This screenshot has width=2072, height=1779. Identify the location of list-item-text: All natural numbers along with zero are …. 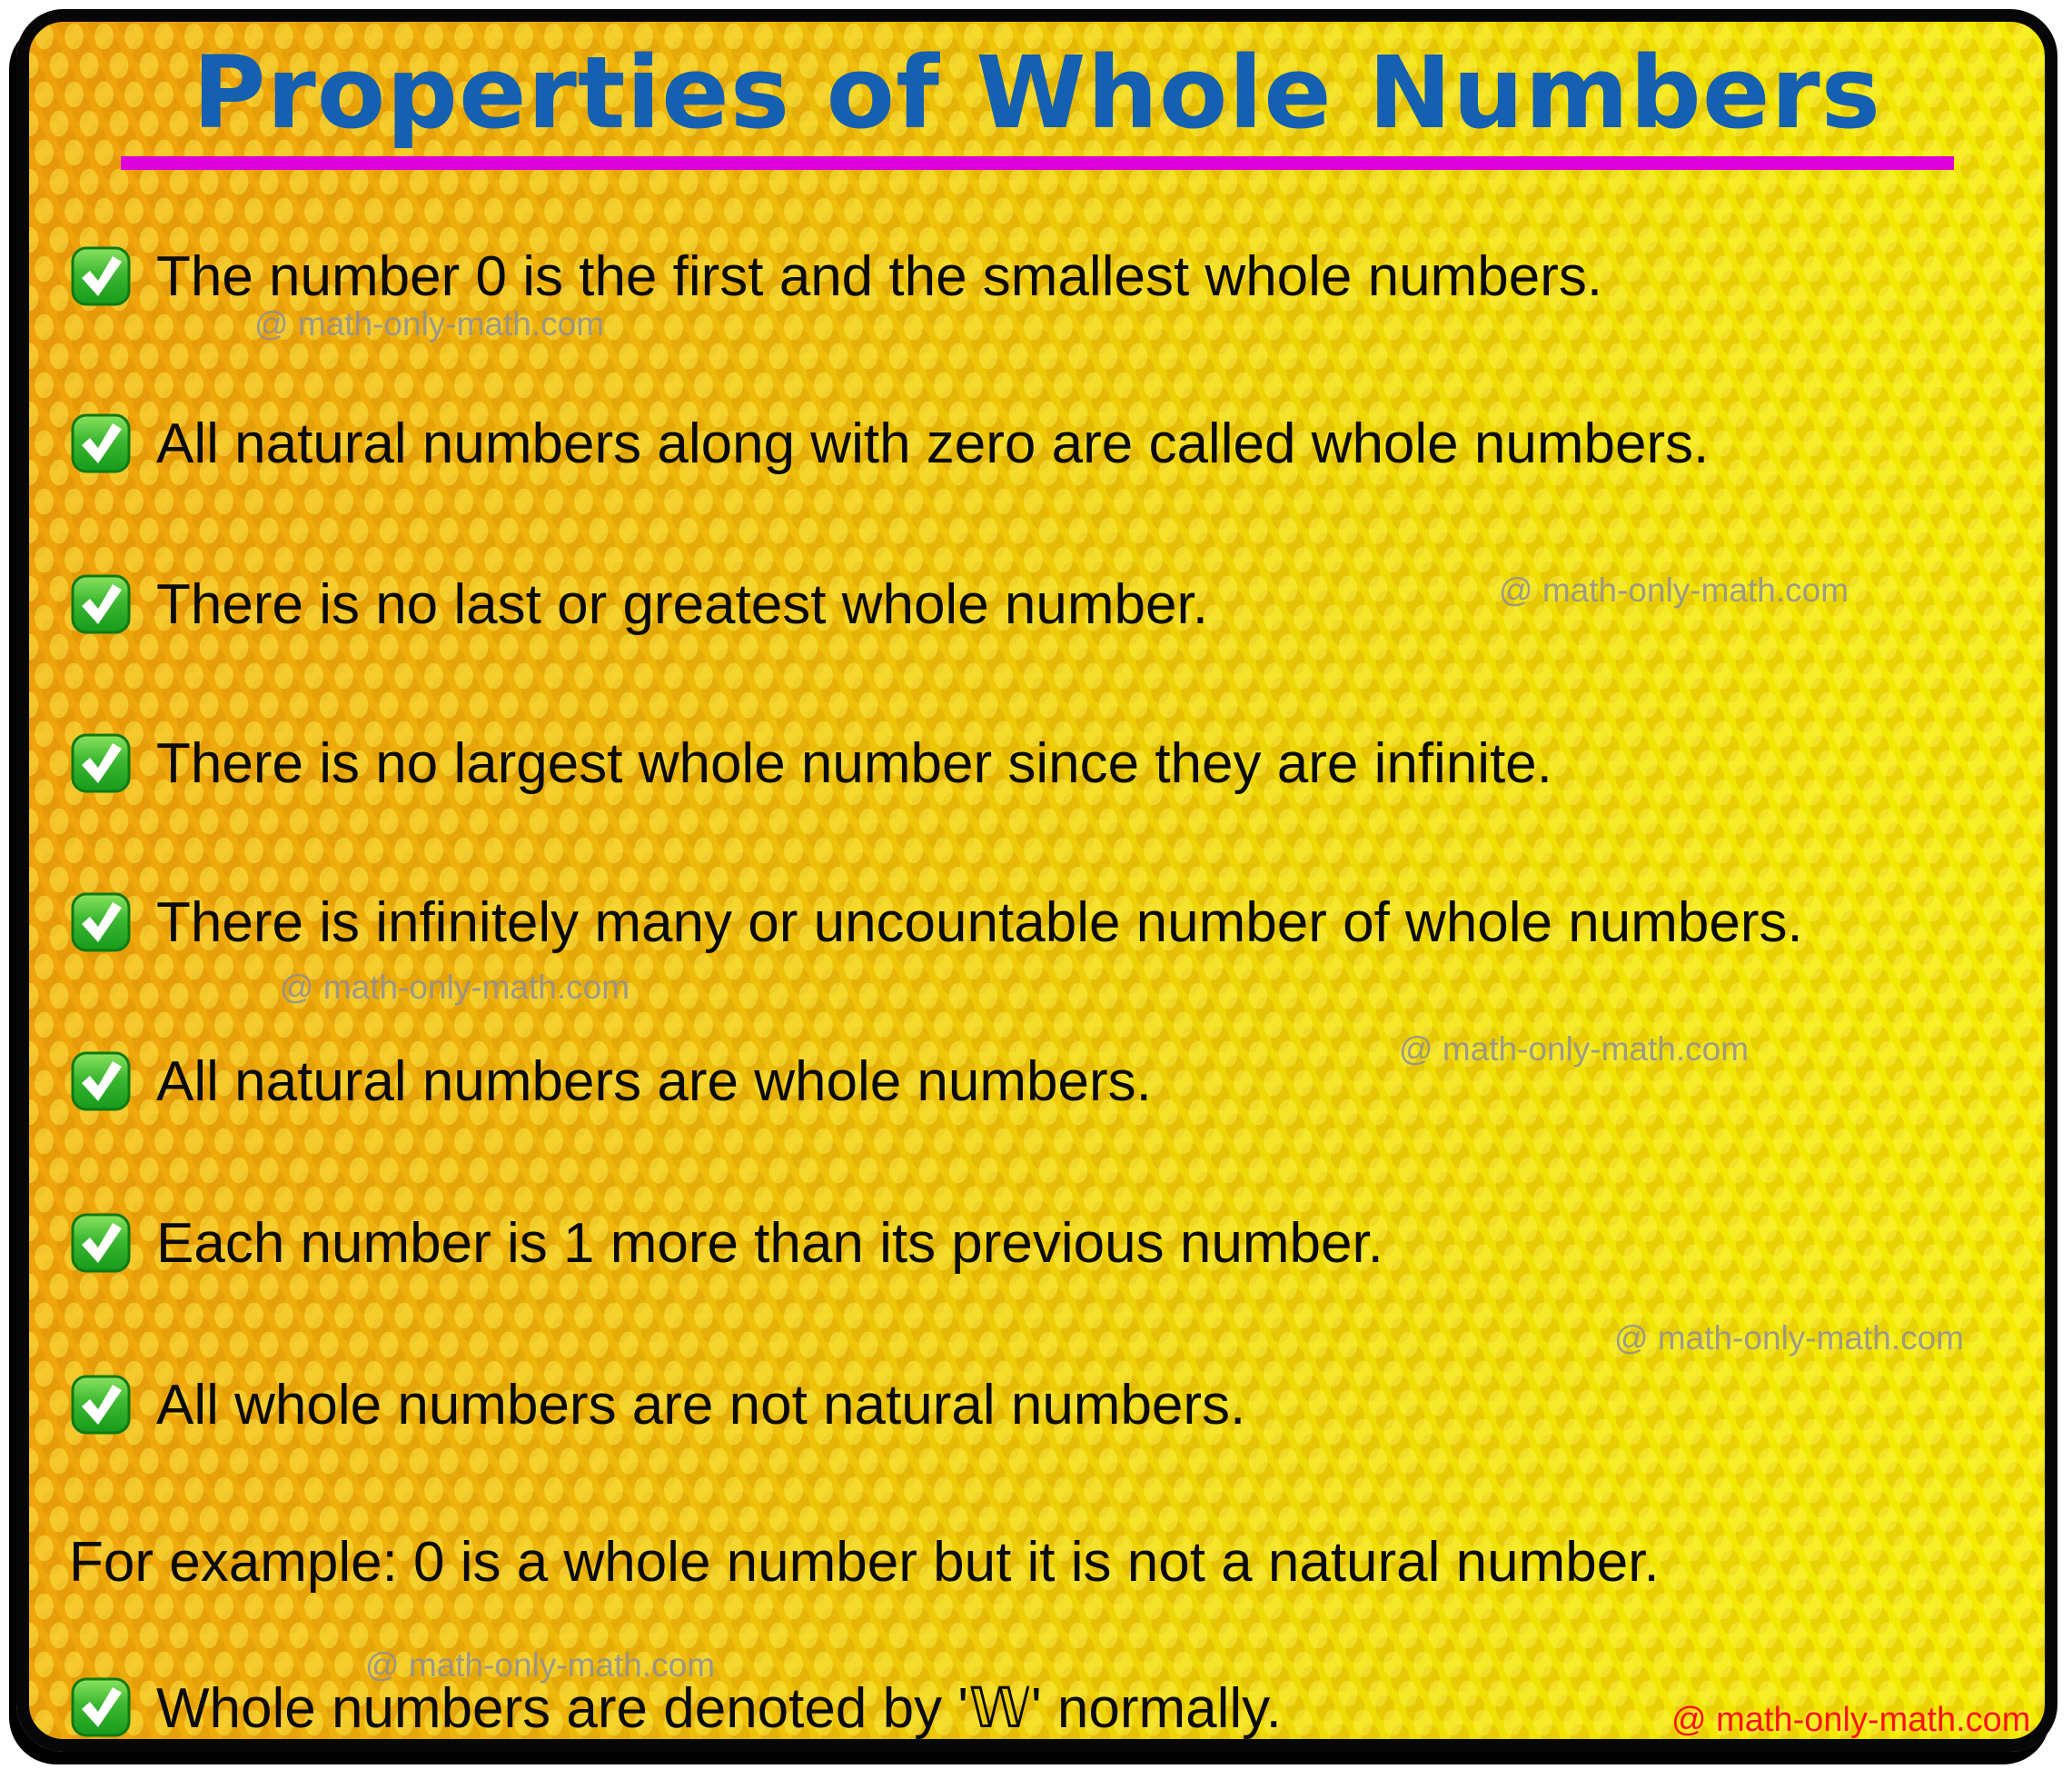
(933, 443).